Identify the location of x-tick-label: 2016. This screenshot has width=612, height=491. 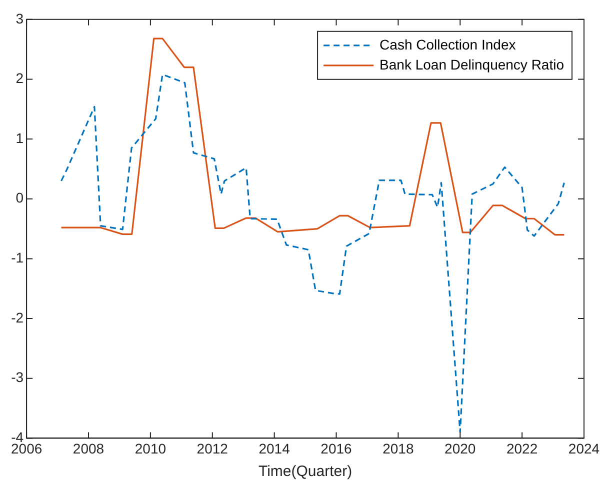
(336, 448).